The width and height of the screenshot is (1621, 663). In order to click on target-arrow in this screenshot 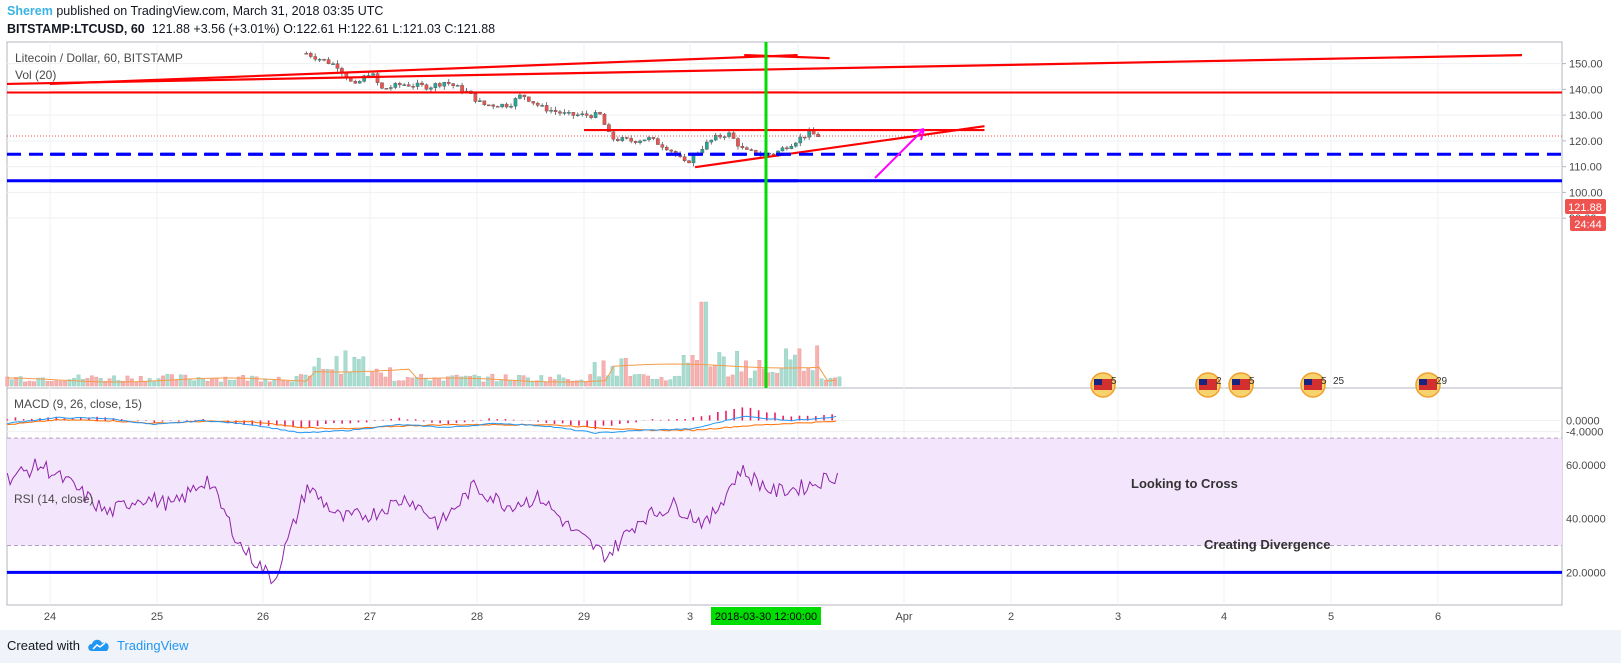, I will do `click(899, 153)`.